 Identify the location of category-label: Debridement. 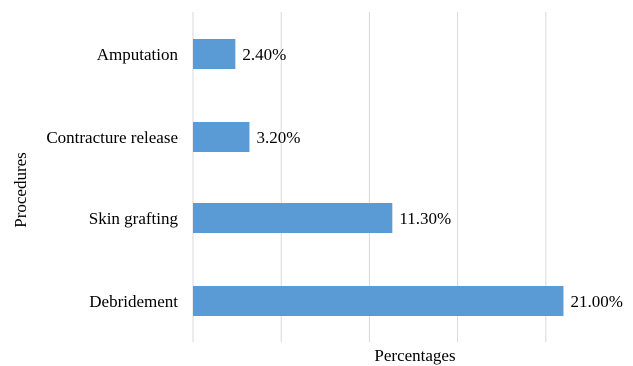
(133, 301).